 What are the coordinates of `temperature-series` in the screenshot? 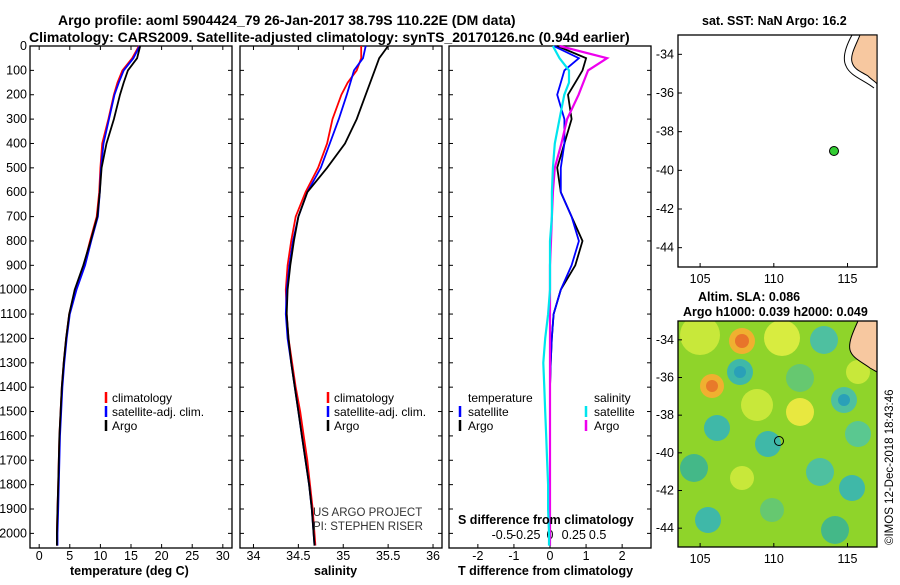 It's located at (99, 295).